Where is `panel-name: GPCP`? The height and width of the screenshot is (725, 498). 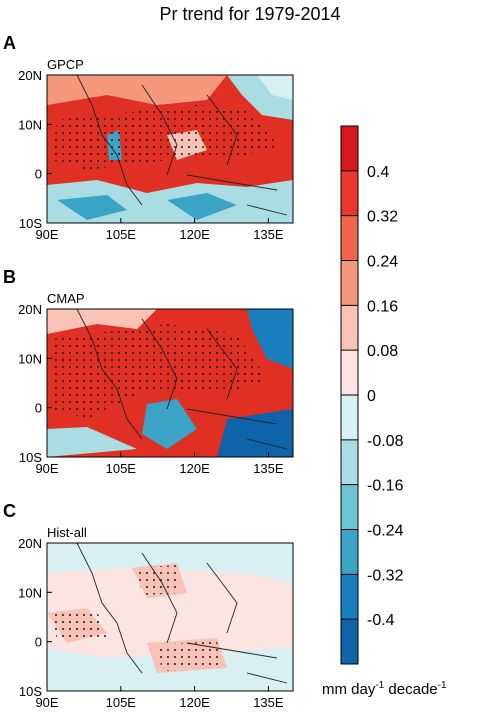
panel-name: GPCP is located at coordinates (65, 64).